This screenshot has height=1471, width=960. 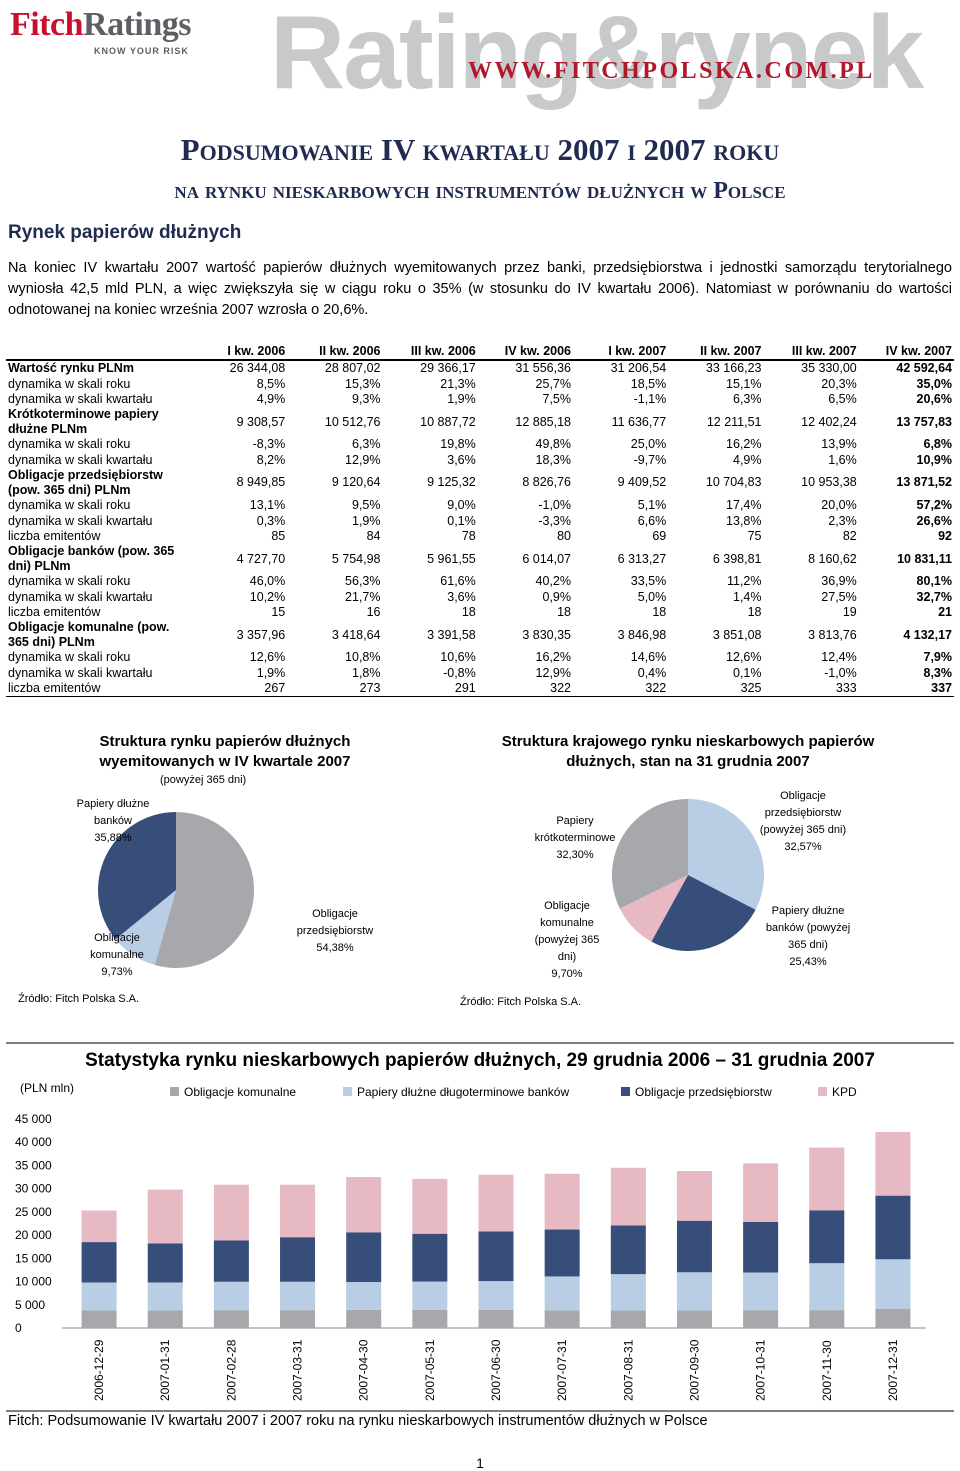 What do you see at coordinates (638, 368) in the screenshot?
I see `cell: 31 206,54` at bounding box center [638, 368].